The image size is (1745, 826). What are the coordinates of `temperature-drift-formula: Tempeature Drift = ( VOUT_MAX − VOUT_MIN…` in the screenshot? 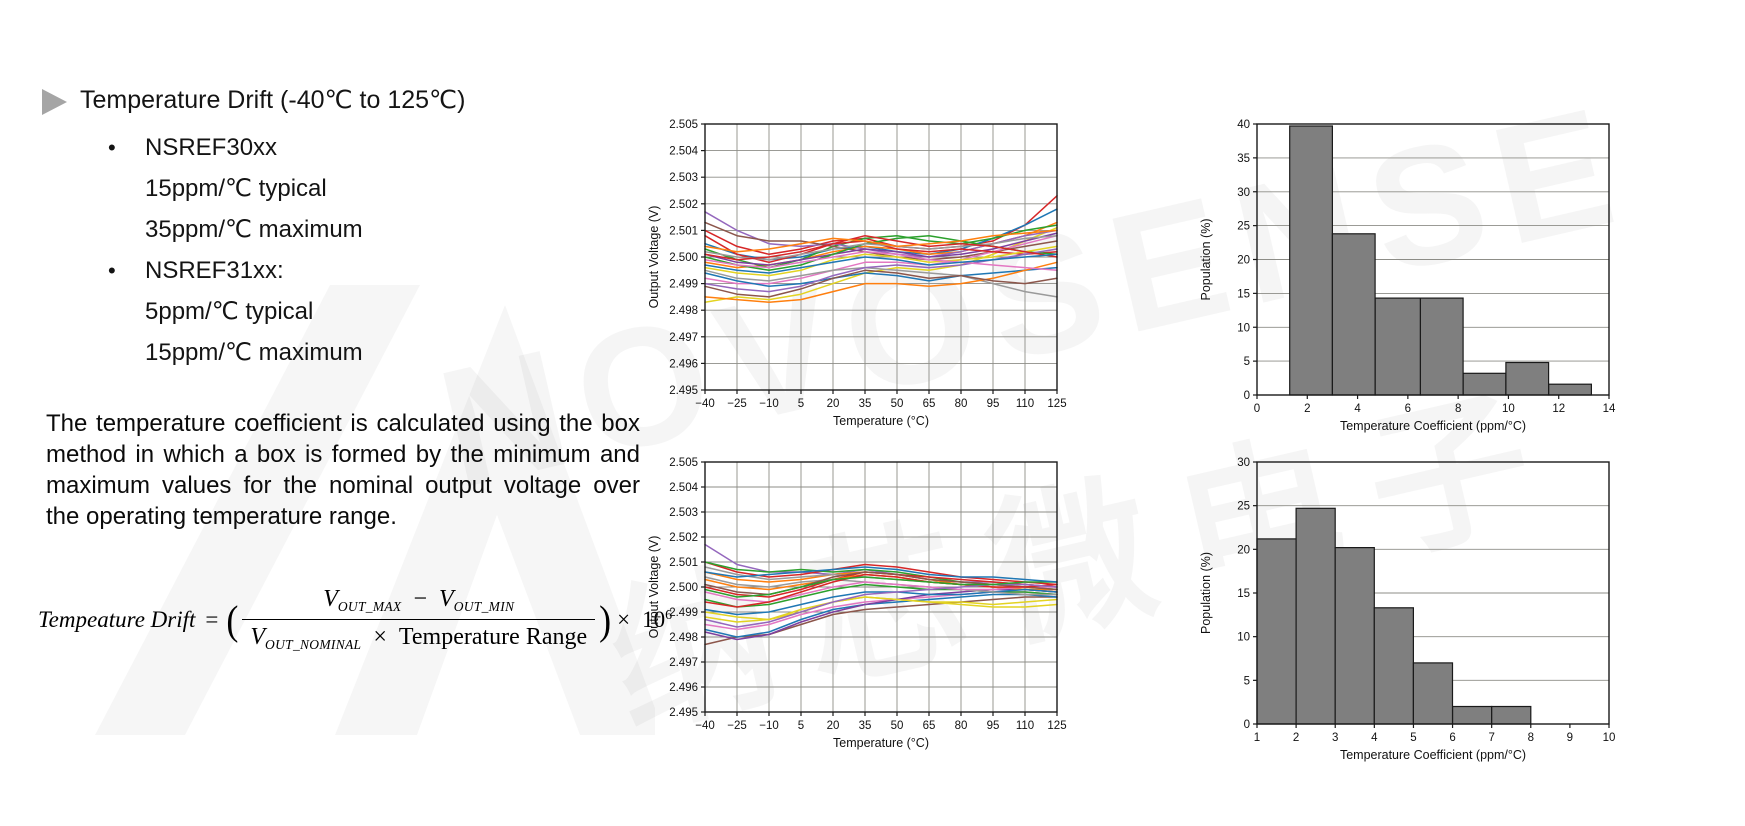 It's located at (355, 619).